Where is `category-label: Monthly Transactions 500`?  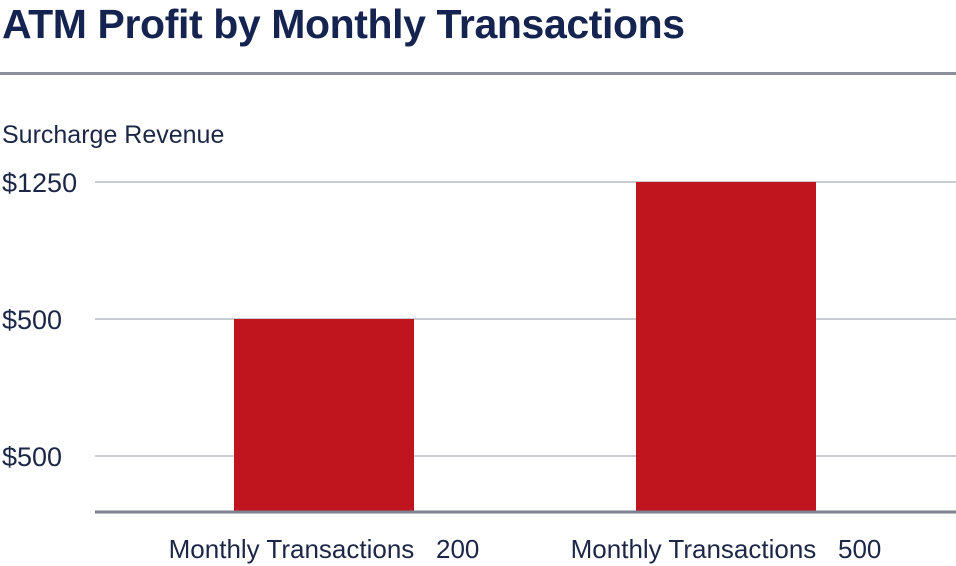
category-label: Monthly Transactions 500 is located at coordinates (726, 549).